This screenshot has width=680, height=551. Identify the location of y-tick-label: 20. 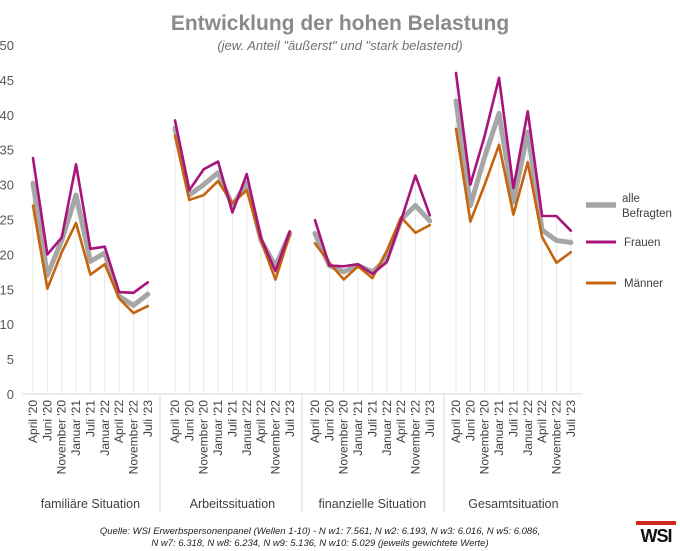
(7, 254).